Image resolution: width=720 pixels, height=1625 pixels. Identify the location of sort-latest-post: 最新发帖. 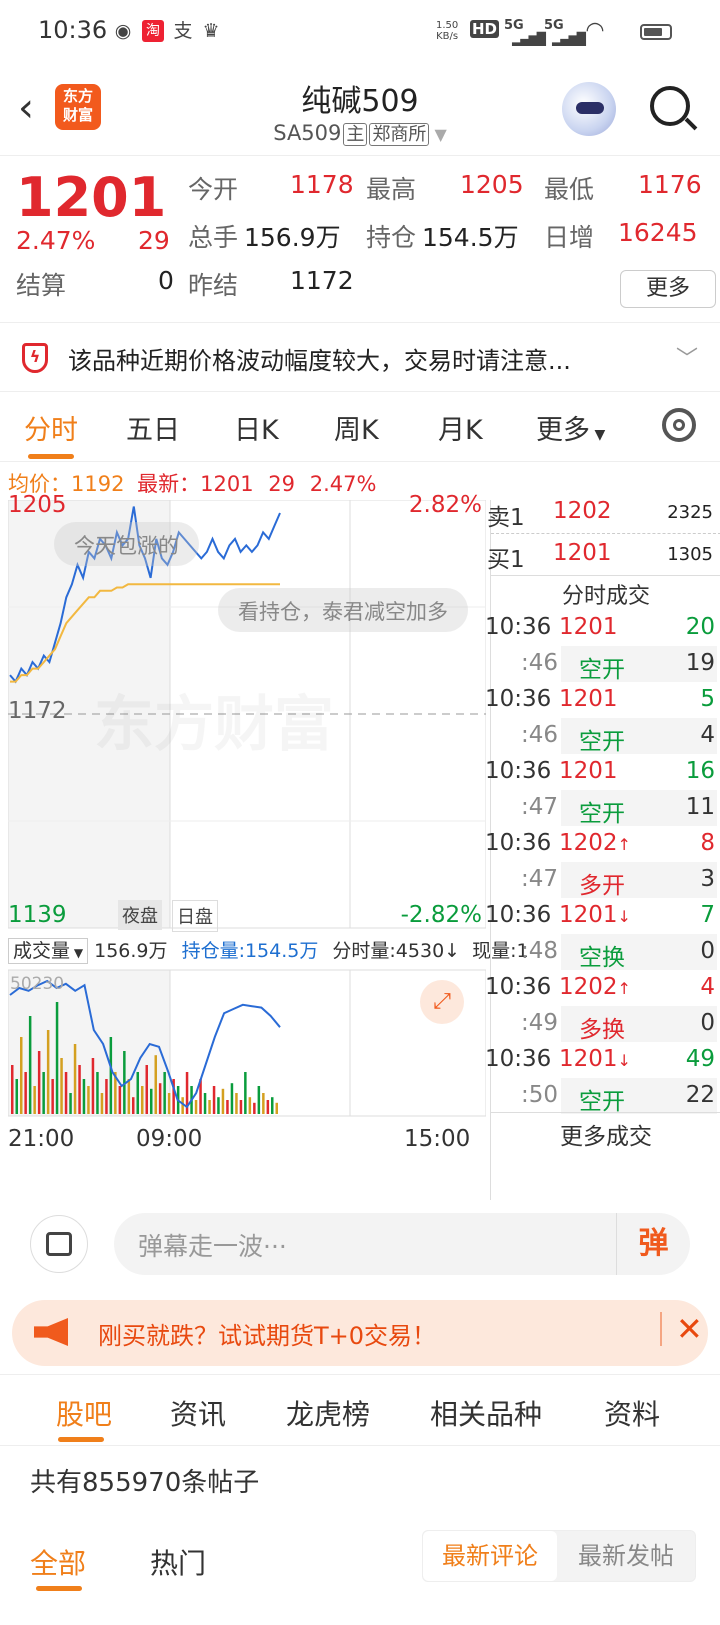
(626, 1556).